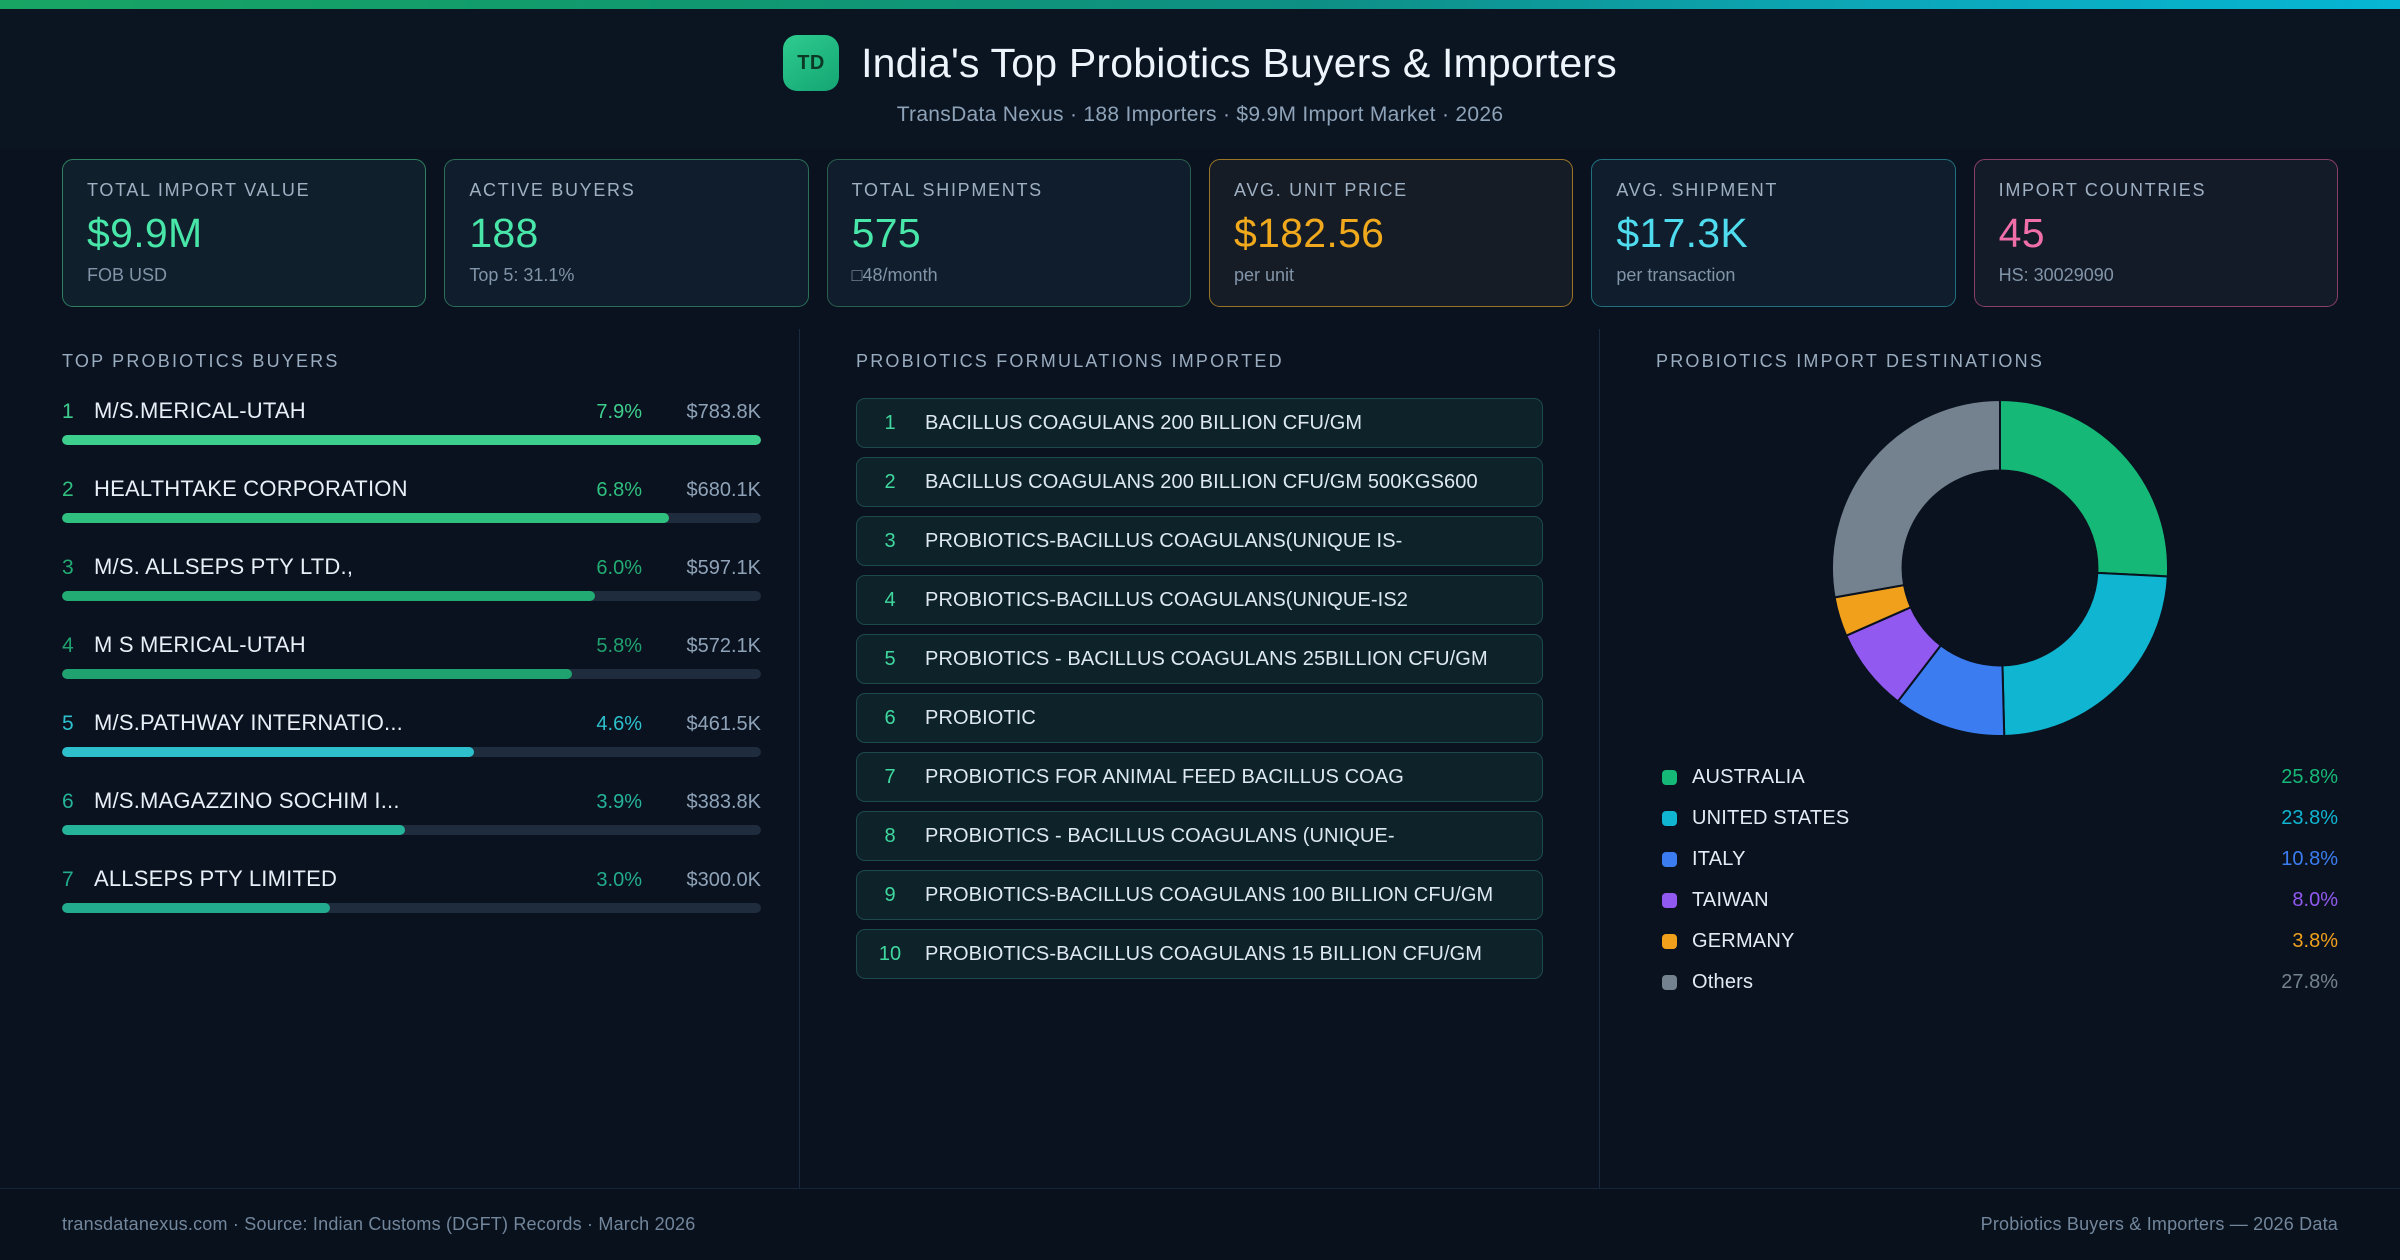  What do you see at coordinates (2000, 982) in the screenshot?
I see `legend-row: Others 27.8%` at bounding box center [2000, 982].